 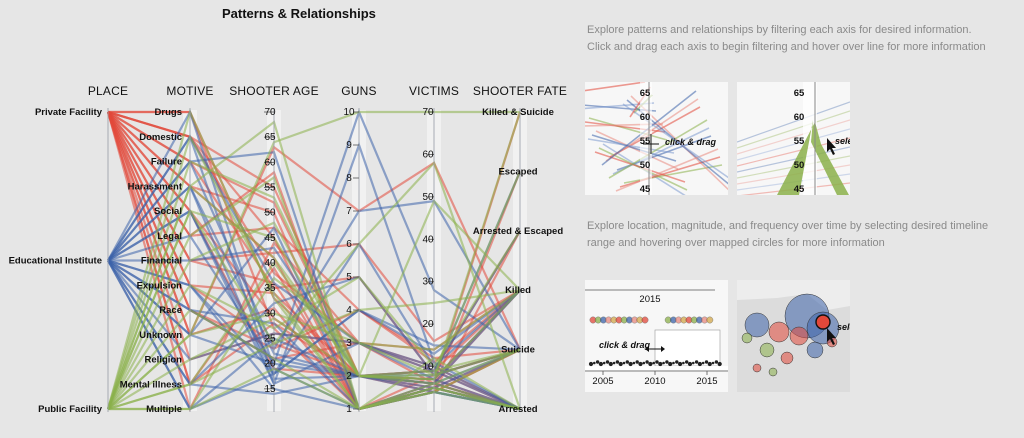 What do you see at coordinates (793, 336) in the screenshot?
I see `map-demo-panel: select` at bounding box center [793, 336].